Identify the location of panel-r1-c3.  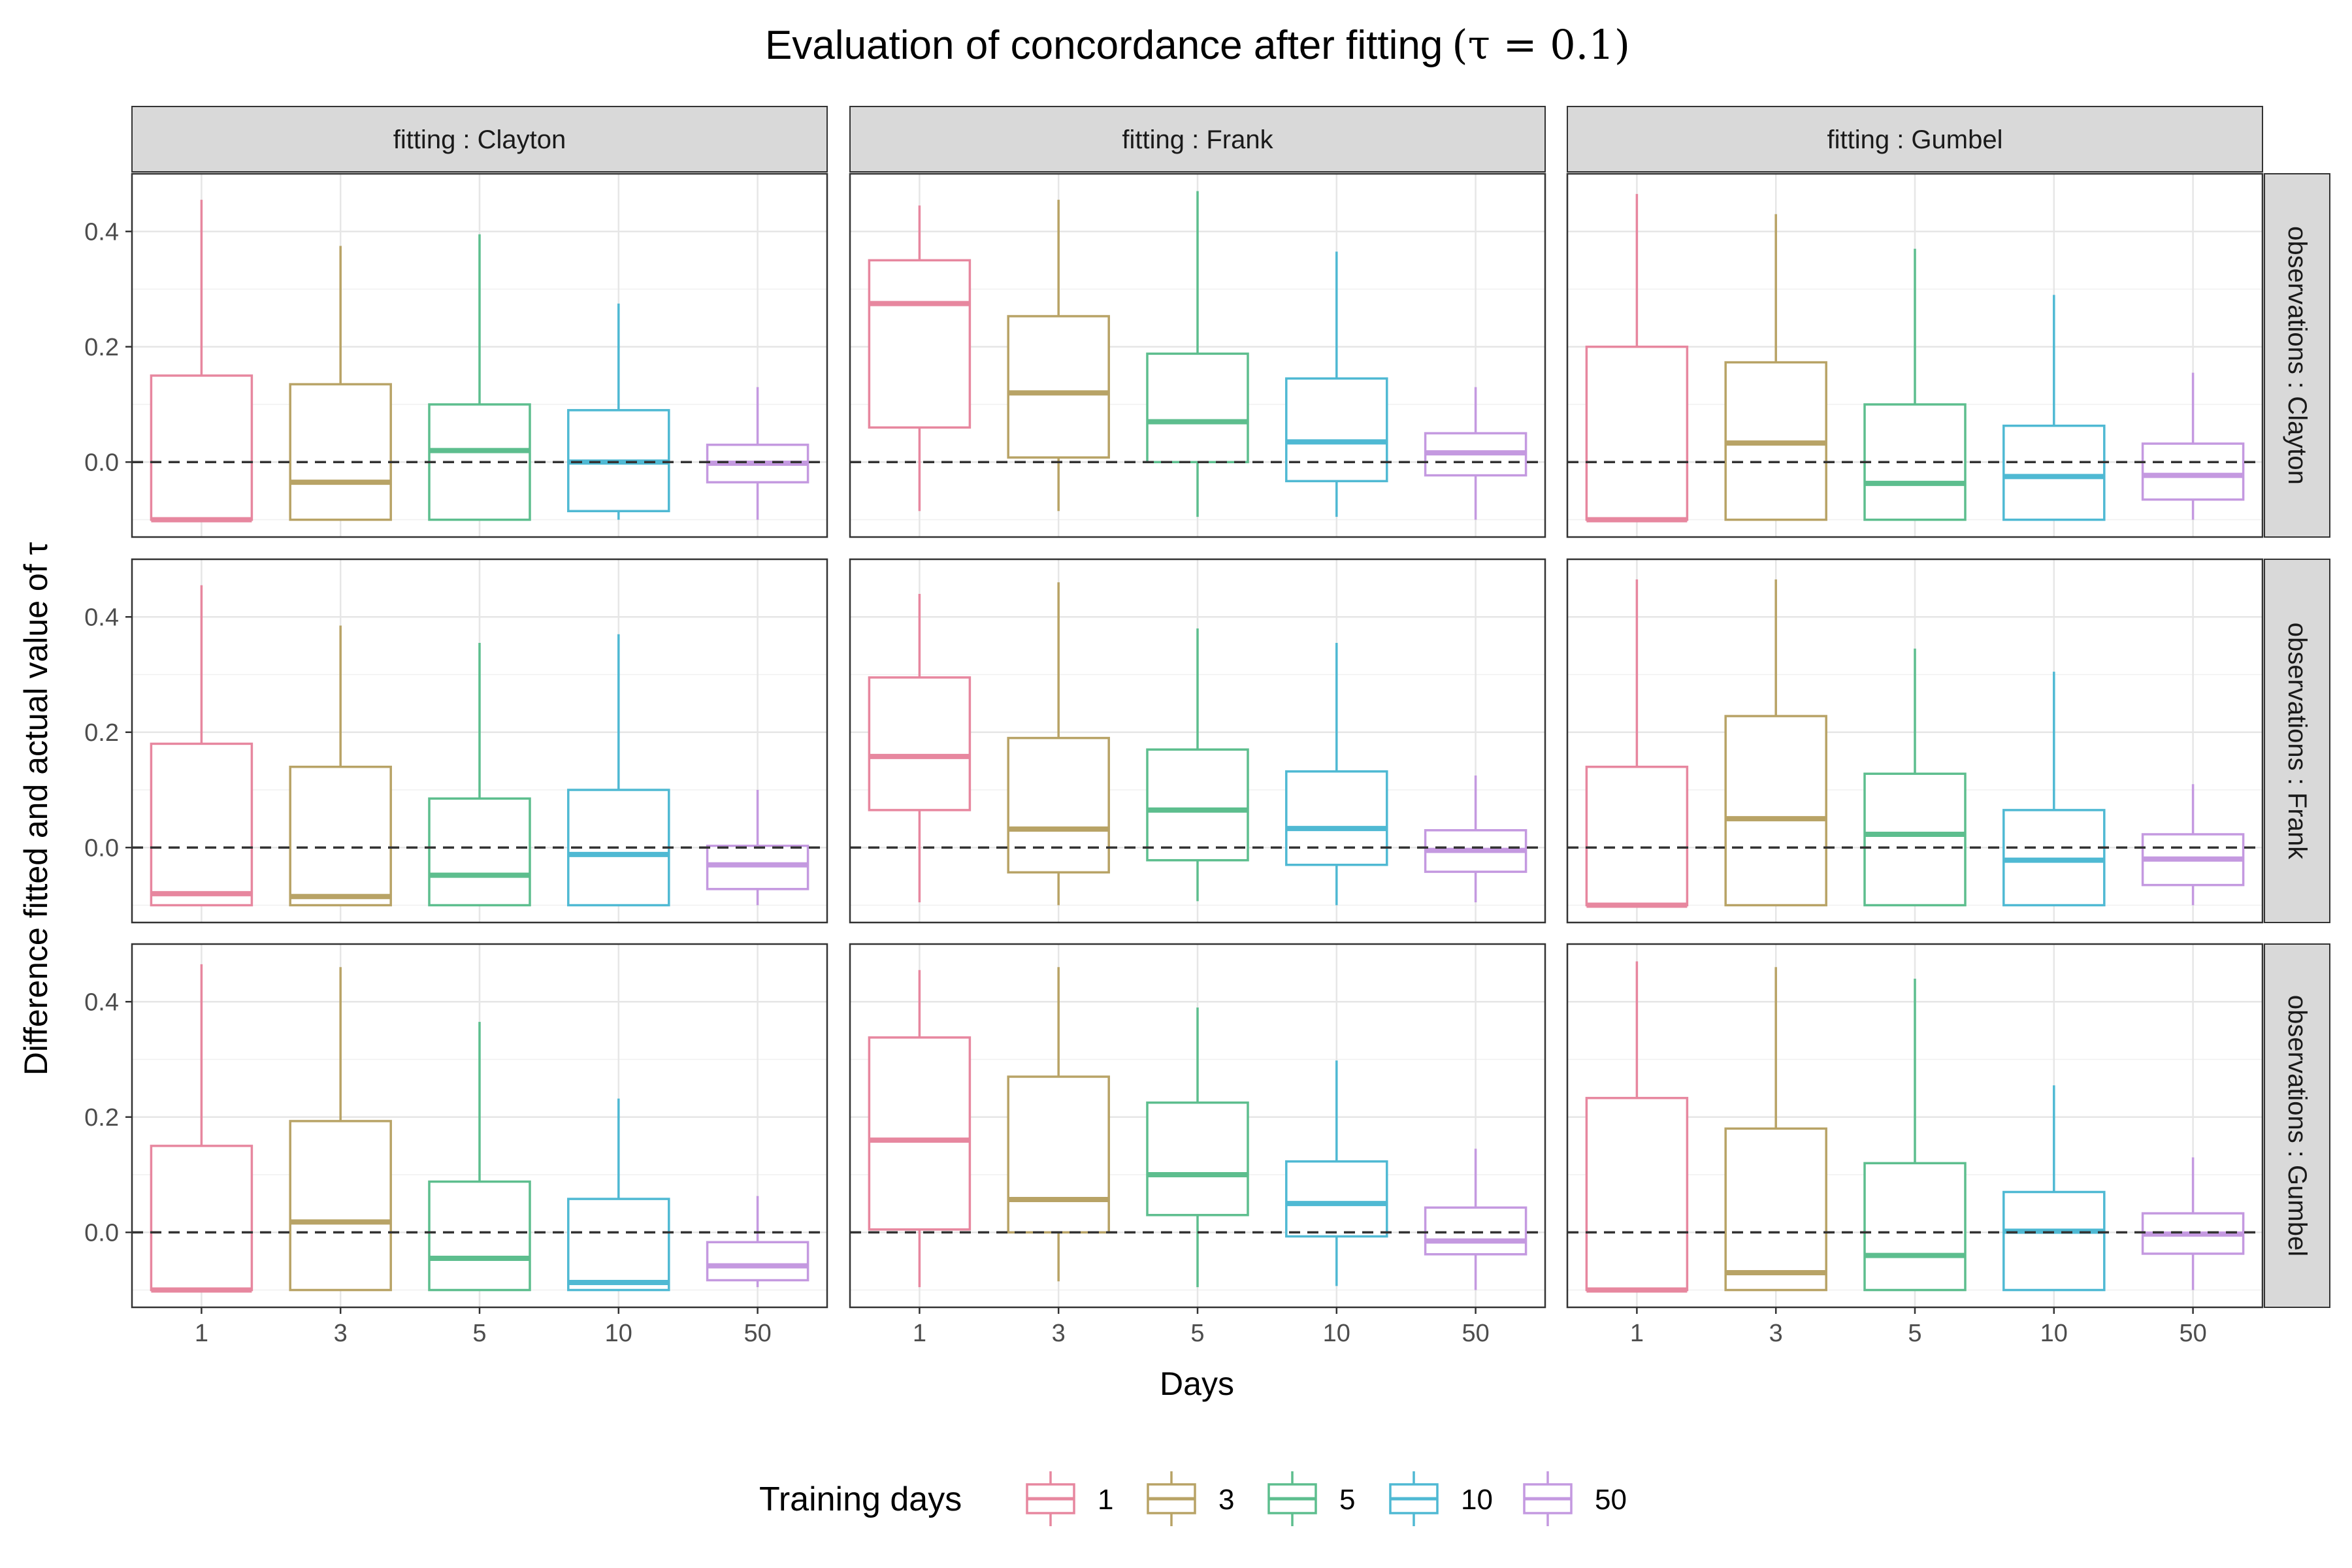
(1915, 355).